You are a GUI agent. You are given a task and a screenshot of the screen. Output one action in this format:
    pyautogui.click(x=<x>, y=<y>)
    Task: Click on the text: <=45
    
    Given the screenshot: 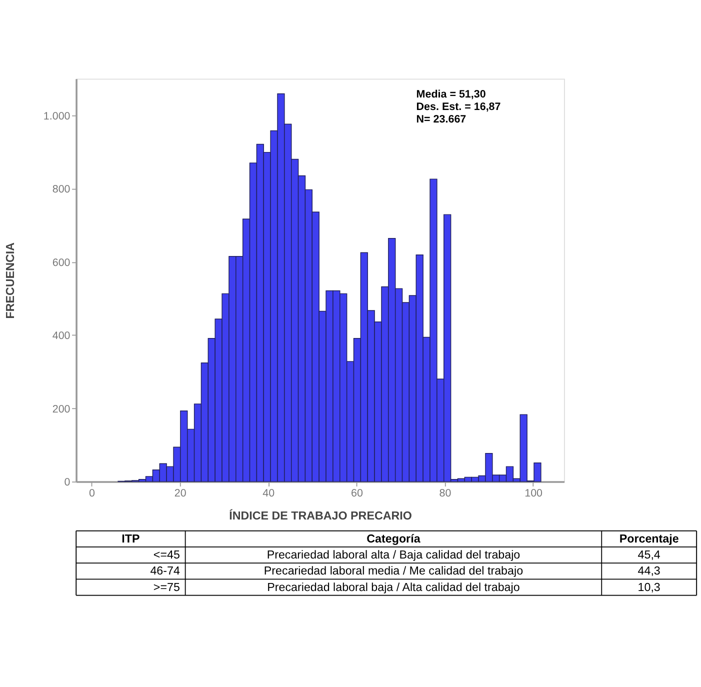 What is the action you would take?
    pyautogui.click(x=166, y=555)
    